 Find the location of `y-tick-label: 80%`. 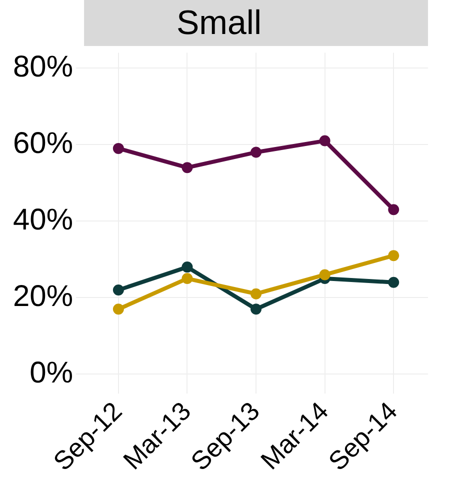

y-tick-label: 80% is located at coordinates (43, 67).